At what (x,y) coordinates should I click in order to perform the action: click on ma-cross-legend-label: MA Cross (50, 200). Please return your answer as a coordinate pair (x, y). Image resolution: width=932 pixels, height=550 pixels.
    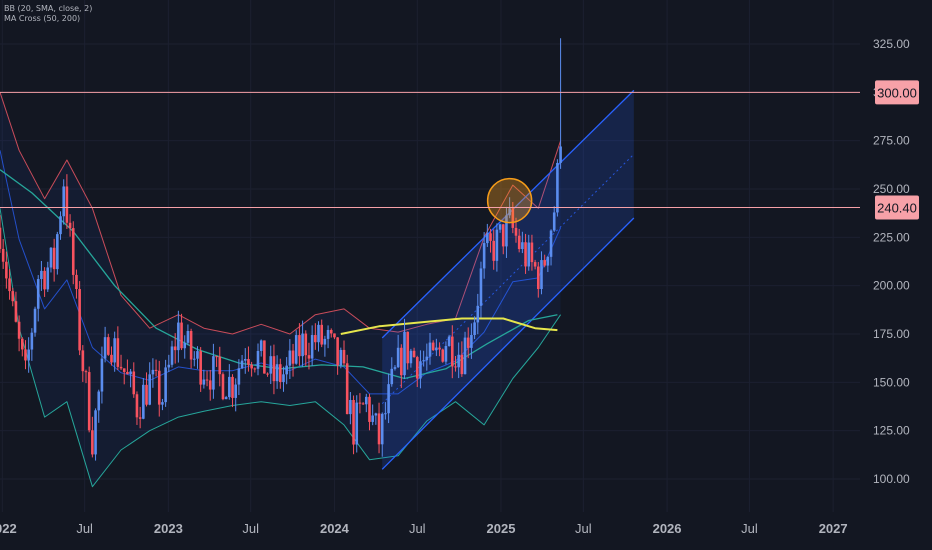
    Looking at the image, I should click on (42, 18).